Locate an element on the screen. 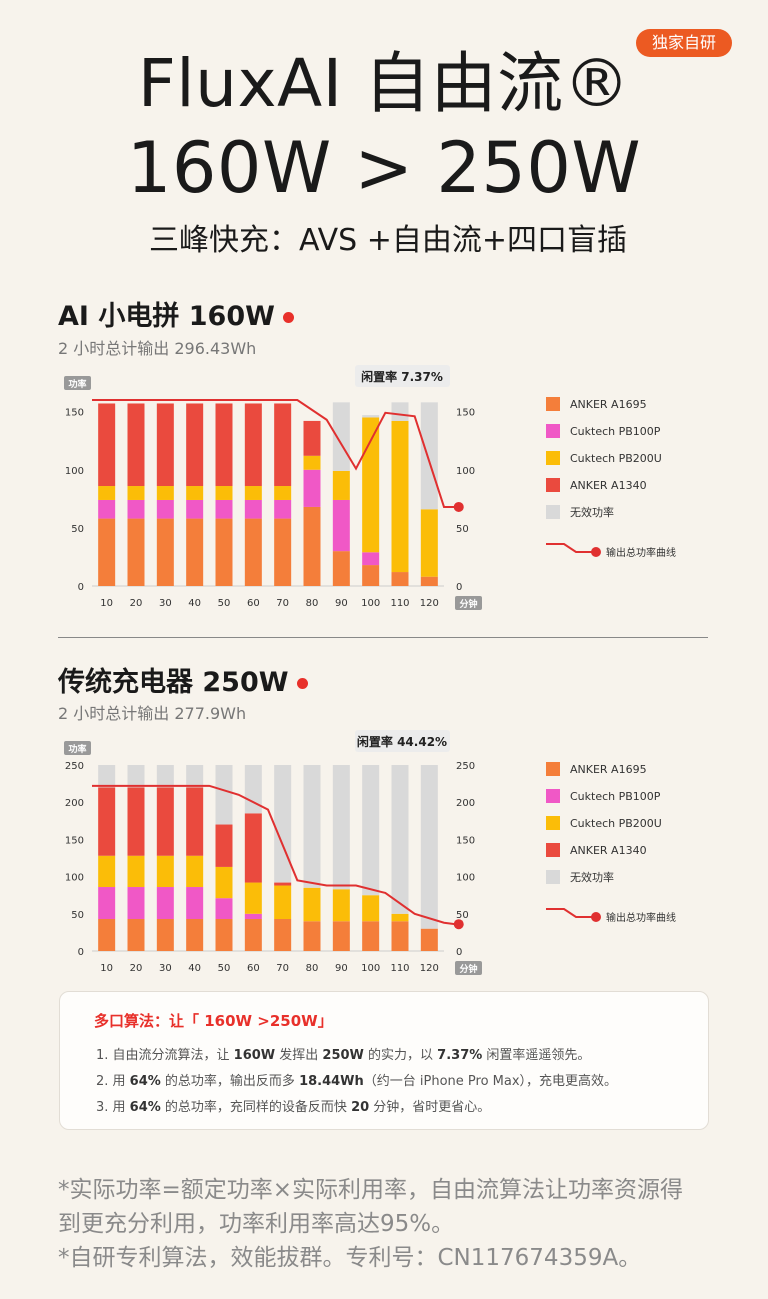  legend-label: 无效功率 is located at coordinates (592, 877).